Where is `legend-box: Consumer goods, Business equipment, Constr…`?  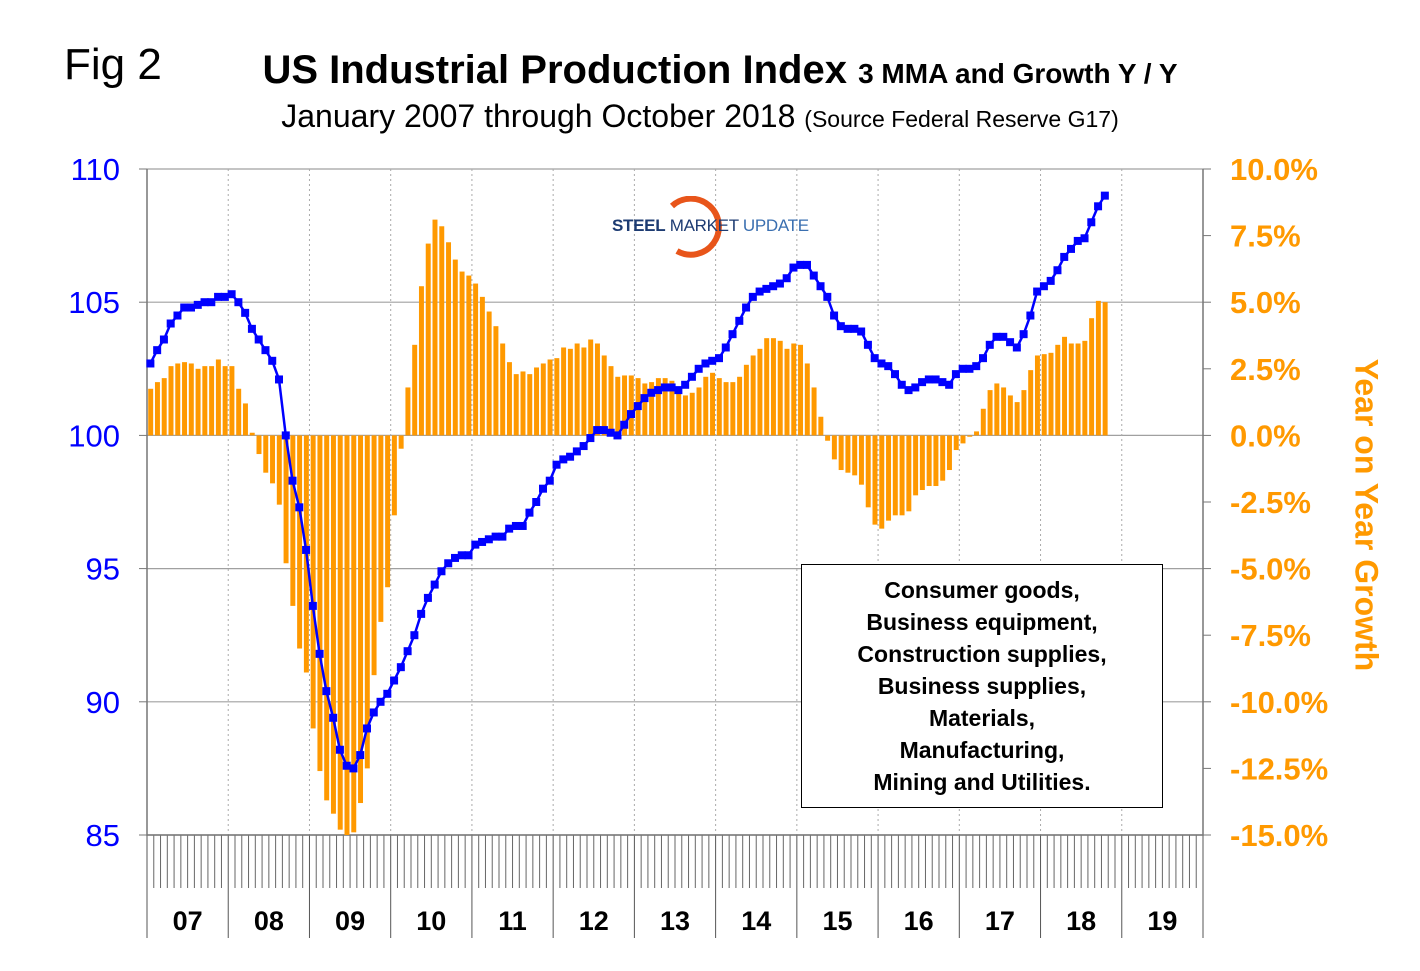 legend-box: Consumer goods, Business equipment, Constr… is located at coordinates (982, 686).